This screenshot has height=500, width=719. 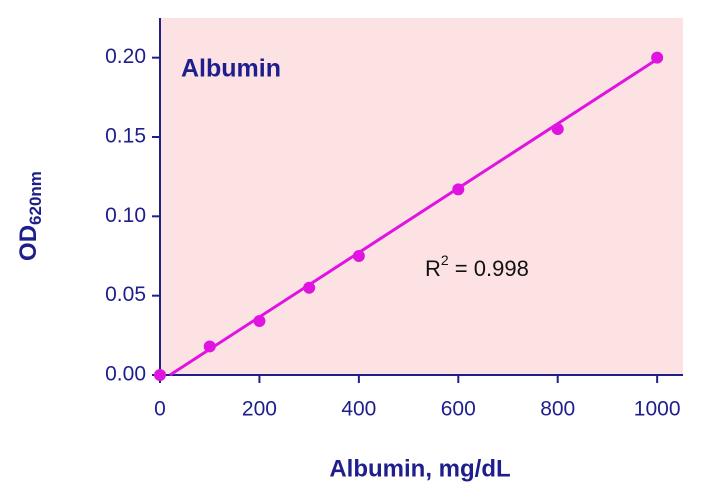 What do you see at coordinates (445, 260) in the screenshot?
I see `annotation-superscript: 2` at bounding box center [445, 260].